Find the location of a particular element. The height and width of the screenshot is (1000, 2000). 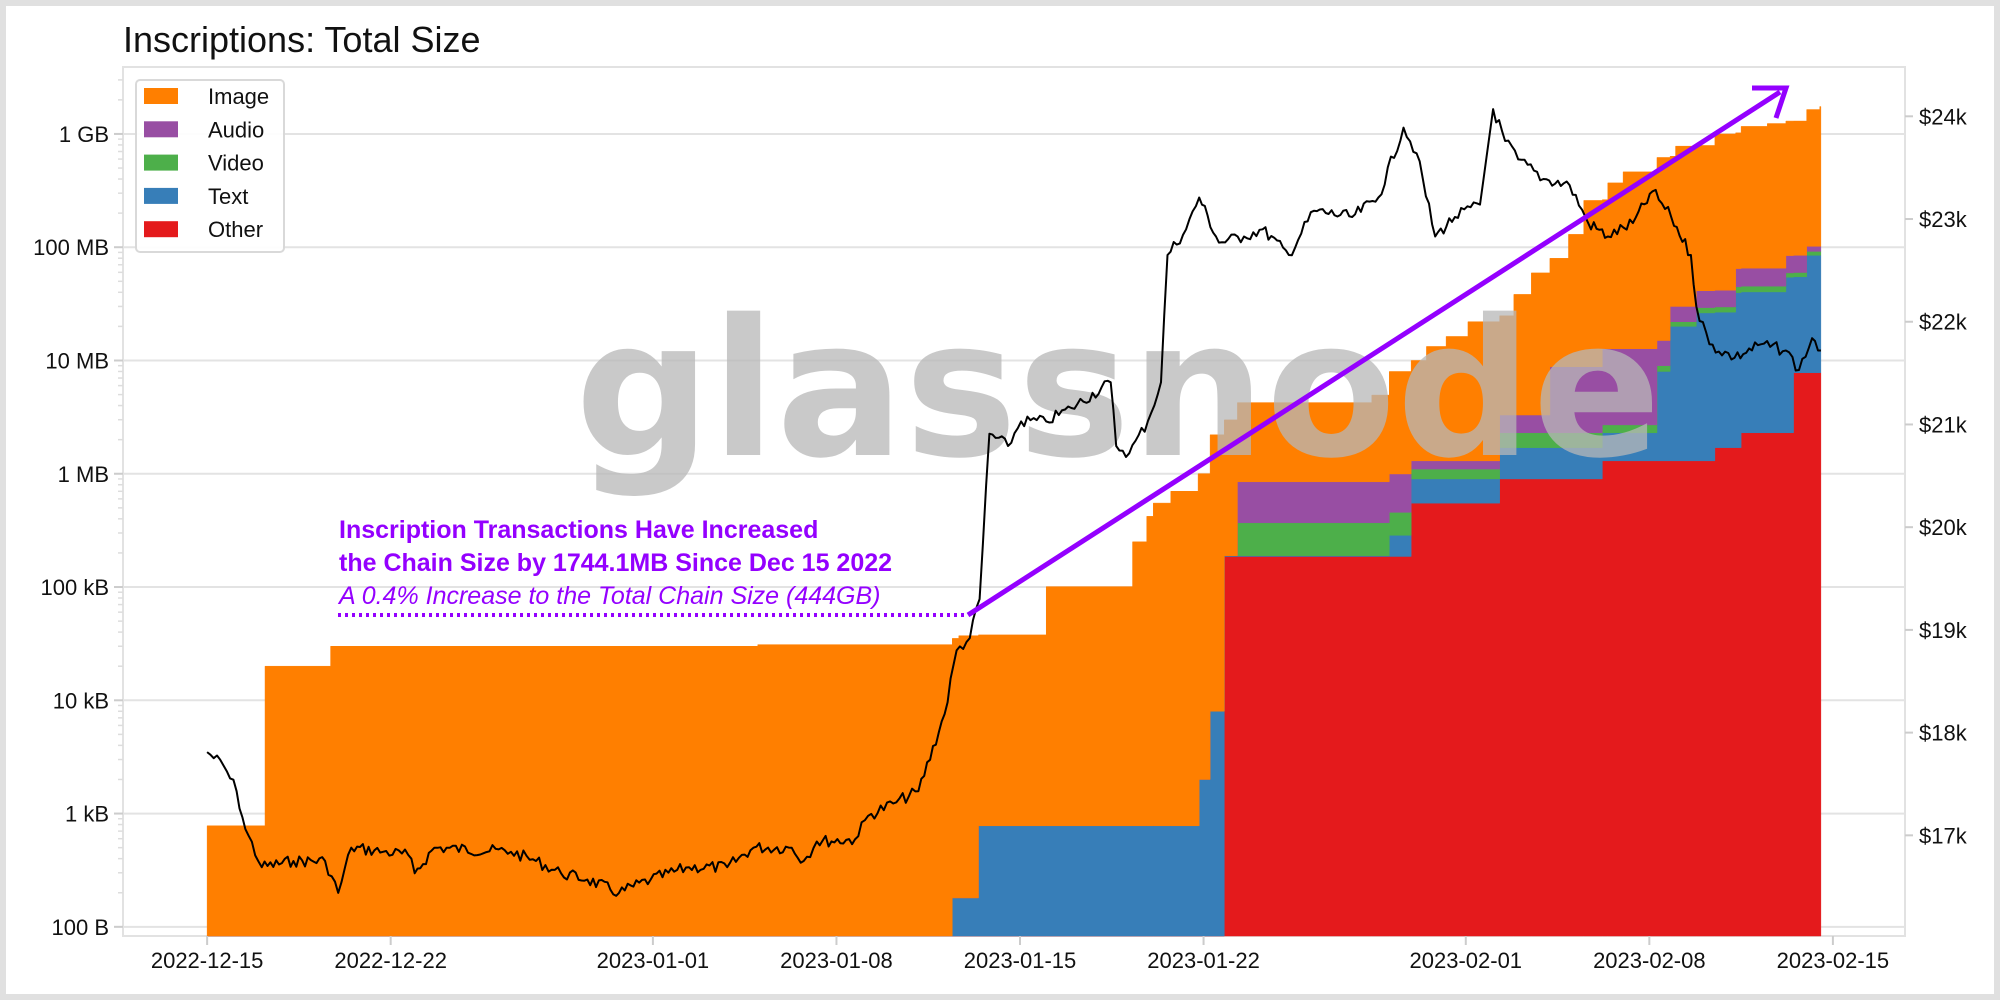

y2-tick-label: $18k is located at coordinates (1943, 733).